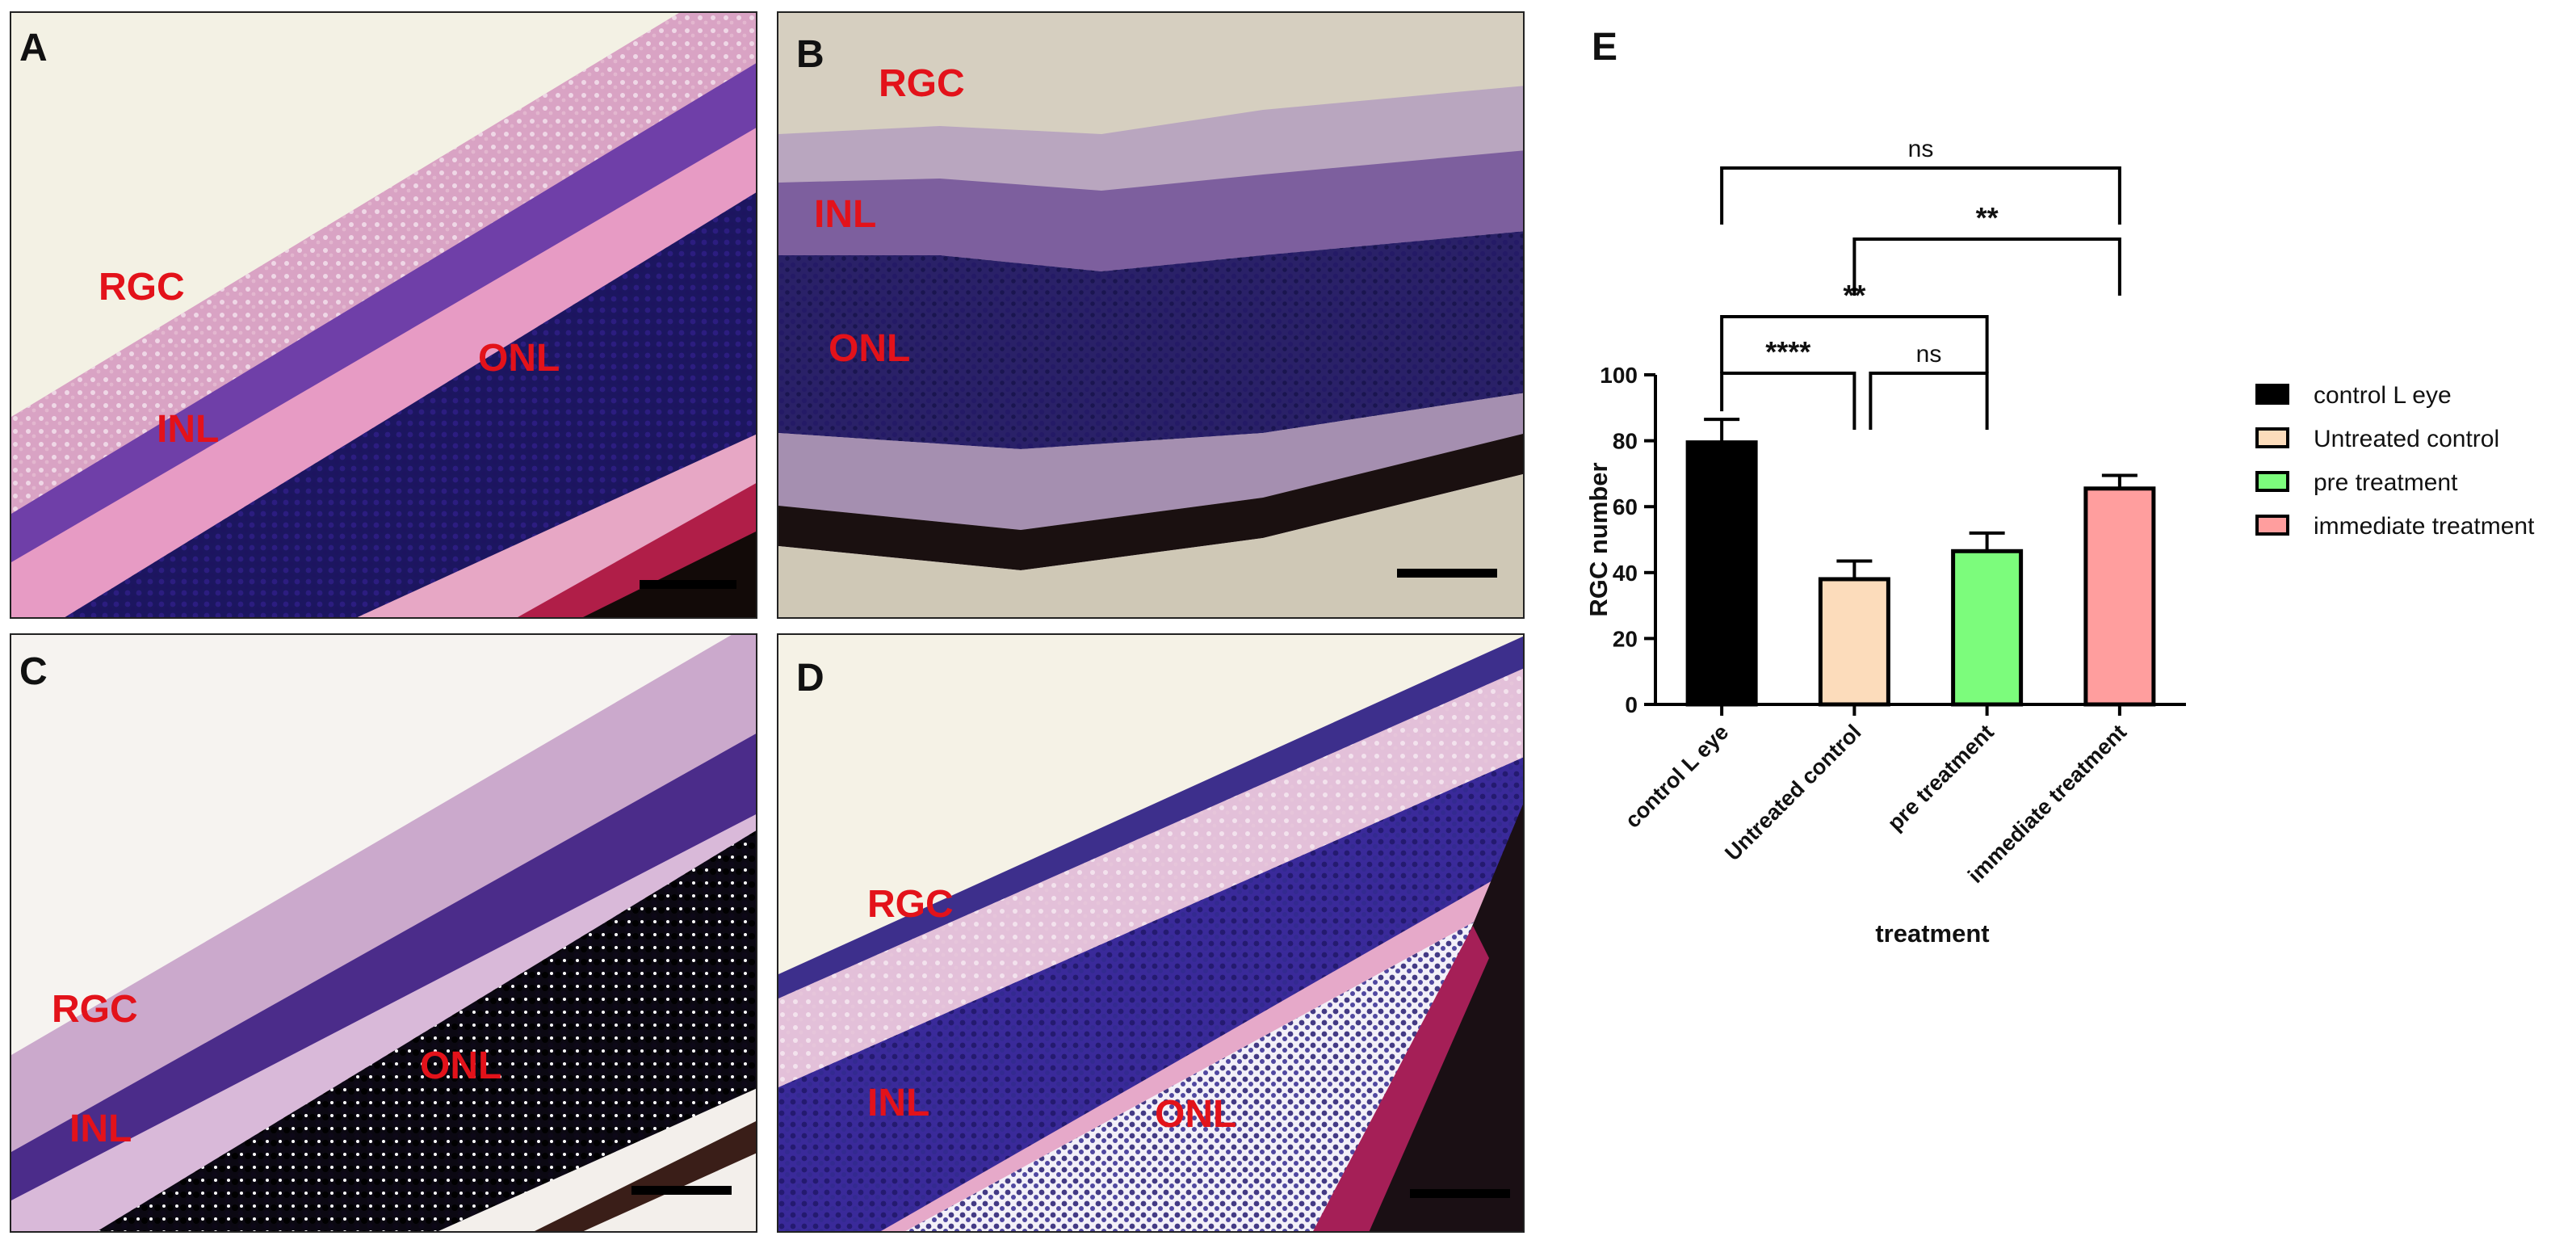 The image size is (2576, 1240). What do you see at coordinates (1598, 539) in the screenshot?
I see `y-axis-label: RGC number` at bounding box center [1598, 539].